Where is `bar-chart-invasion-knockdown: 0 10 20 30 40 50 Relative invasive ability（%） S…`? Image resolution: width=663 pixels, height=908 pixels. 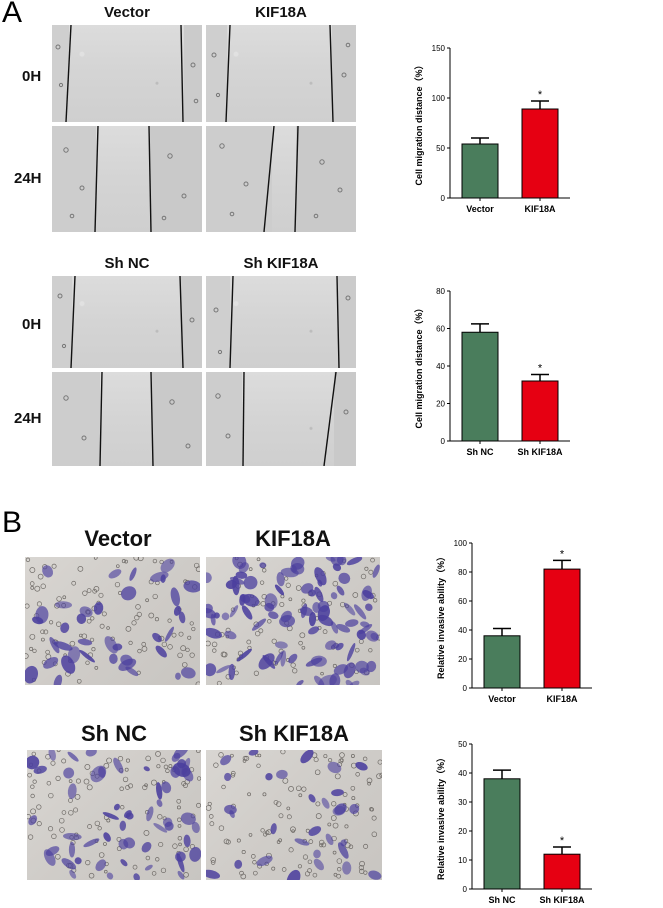
bar-chart-invasion-knockdown: 0 10 20 30 40 50 Relative invasive ability（%） S… is located at coordinates (514, 822).